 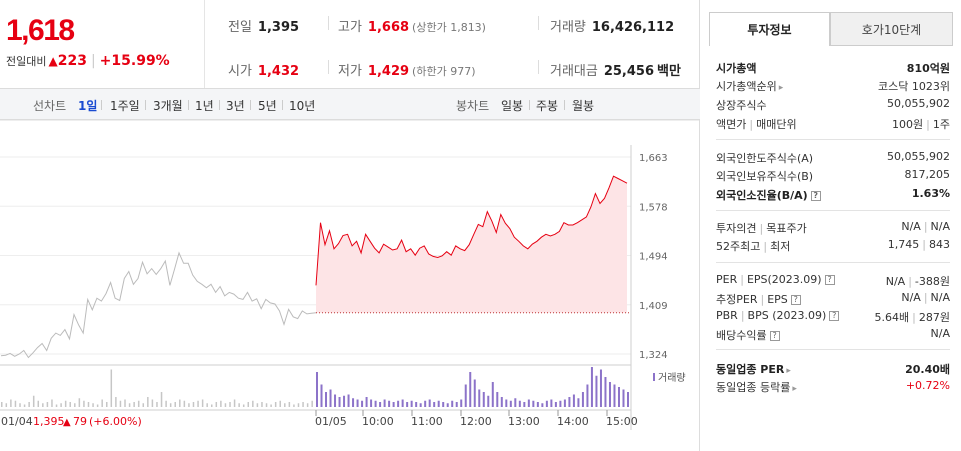 I want to click on info-value-text-2: 287원, so click(x=934, y=317).